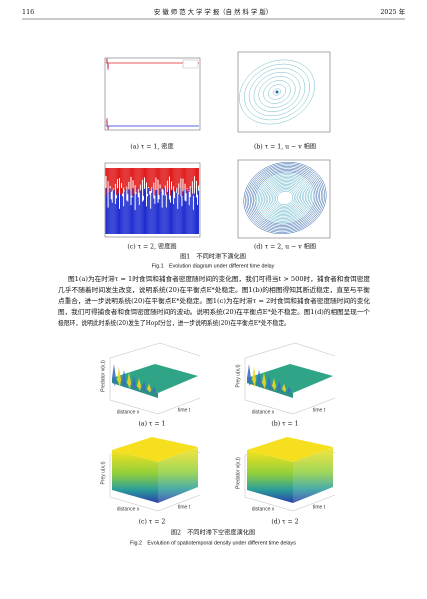 Image resolution: width=427 pixels, height=599 pixels. What do you see at coordinates (151, 247) in the screenshot?
I see `panel-caption: (c) τ = 2, 密度图` at bounding box center [151, 247].